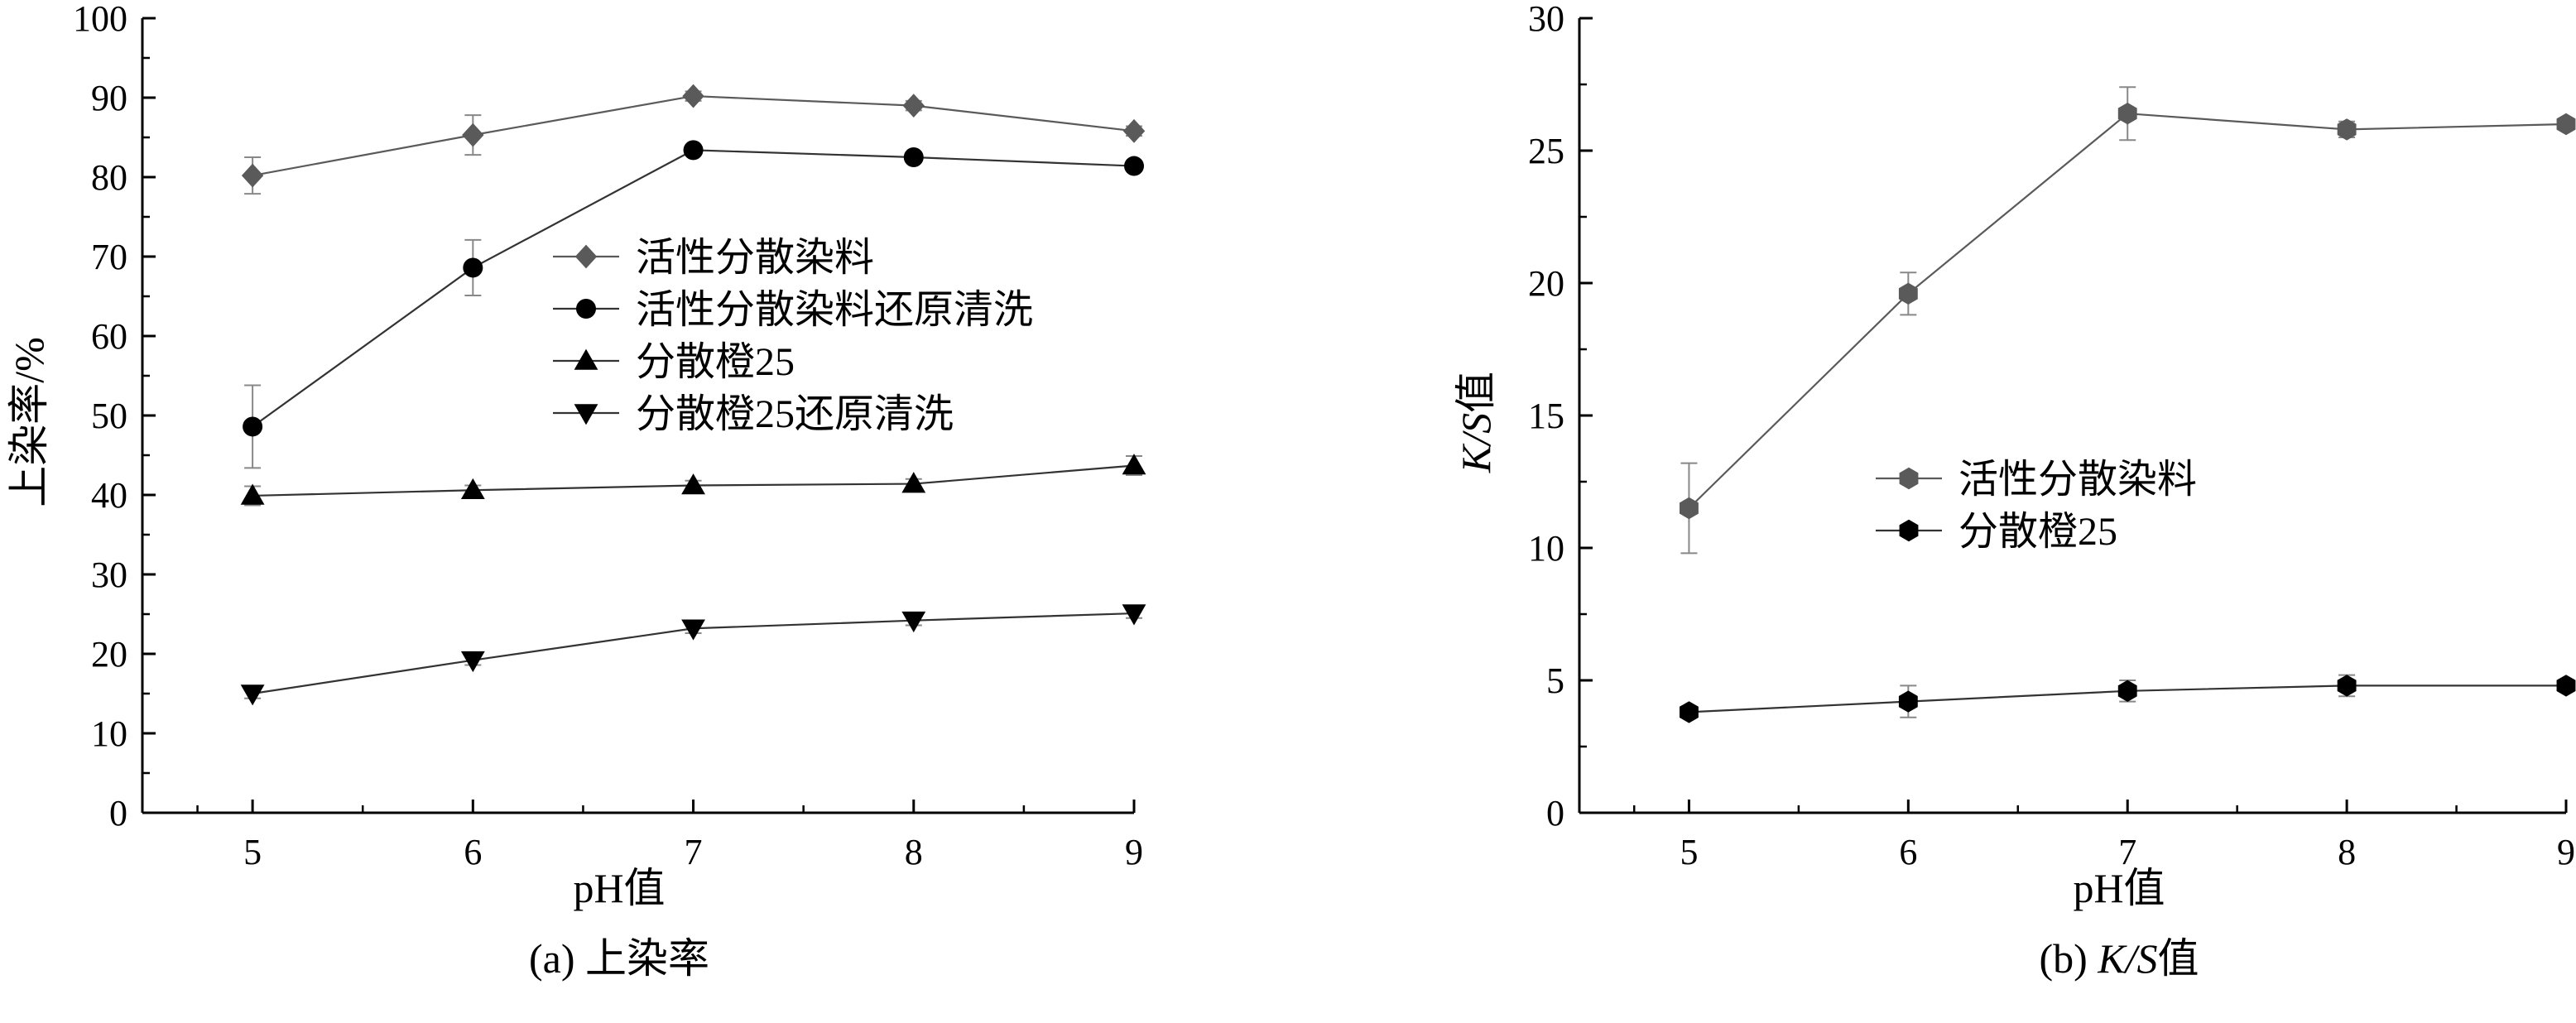  I want to click on y-tick-label: 15, so click(1546, 416).